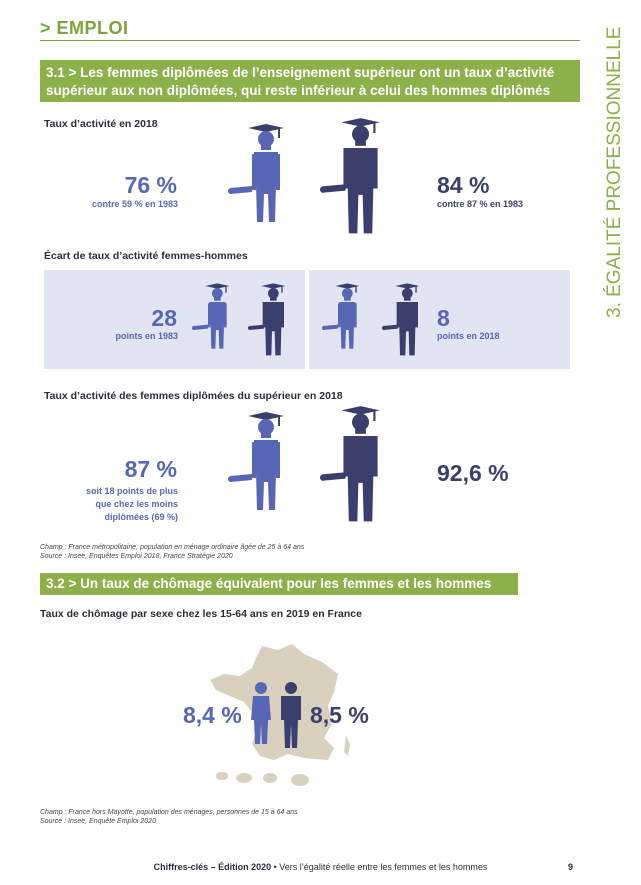  Describe the element at coordinates (150, 185) in the screenshot. I see `block1-women-value: 76 %` at that location.